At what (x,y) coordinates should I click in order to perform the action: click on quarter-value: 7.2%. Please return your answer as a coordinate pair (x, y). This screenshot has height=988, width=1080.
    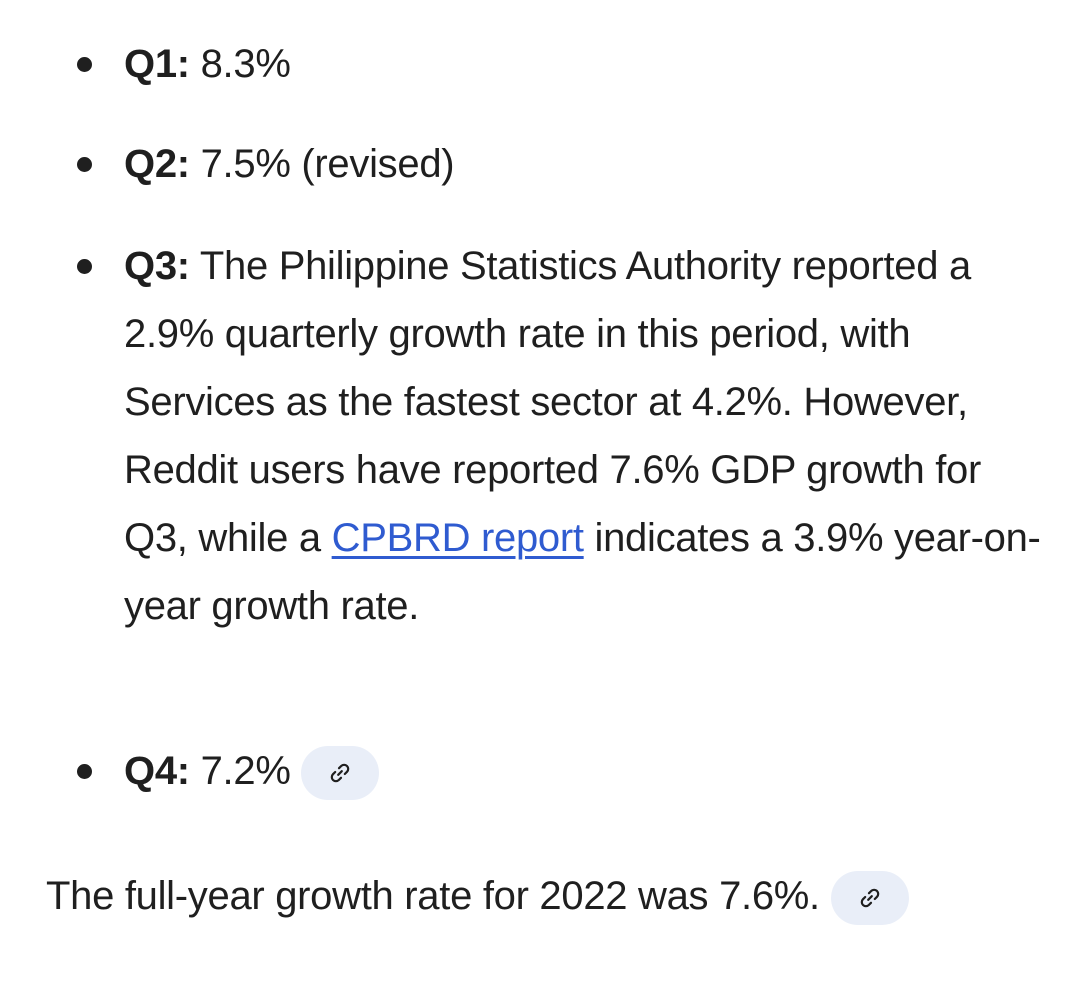
    Looking at the image, I should click on (245, 771).